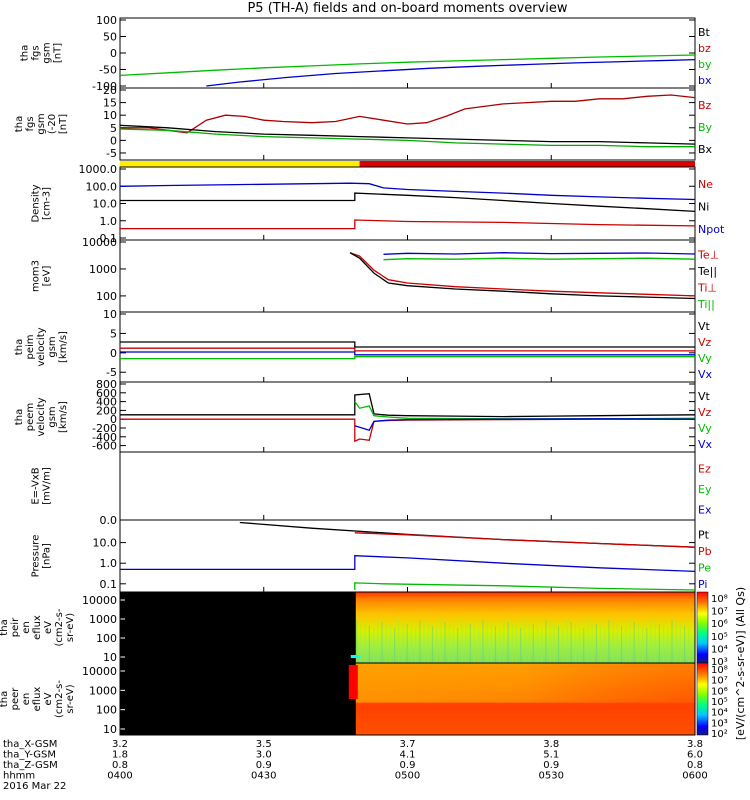  Describe the element at coordinates (719, 734) in the screenshot. I see `colorbar-tick: 10²` at that location.